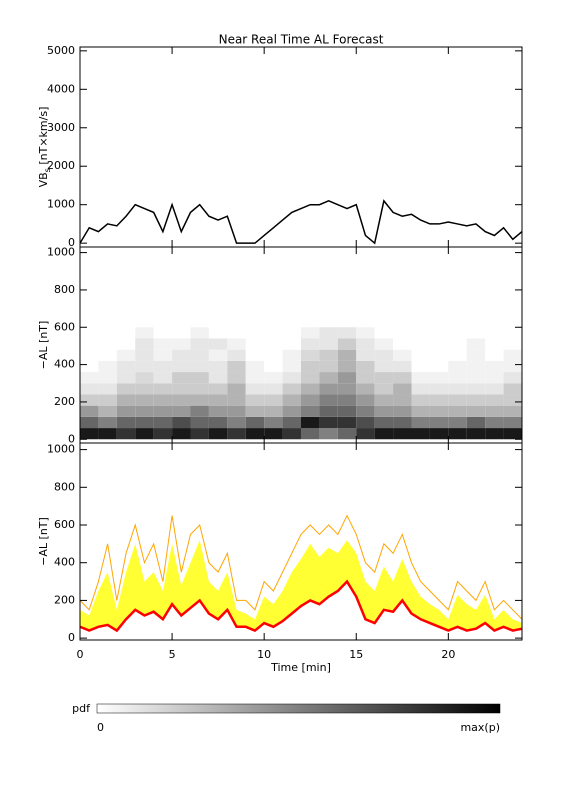 The image size is (576, 792). What do you see at coordinates (64, 326) in the screenshot?
I see `y-tick-label: 600` at bounding box center [64, 326].